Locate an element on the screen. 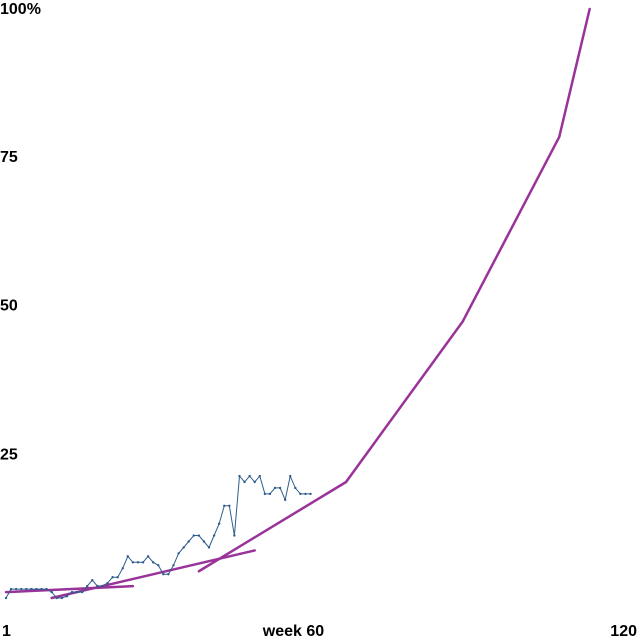 This screenshot has height=640, width=640. x-tick-label-2: 120 is located at coordinates (623, 631).